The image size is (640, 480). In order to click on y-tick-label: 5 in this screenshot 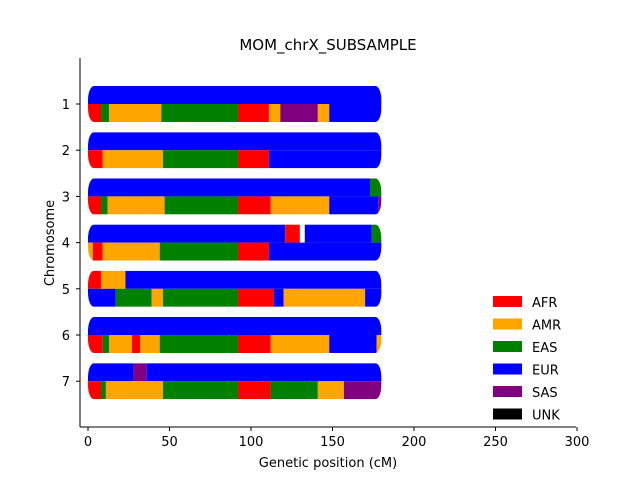, I will do `click(66, 290)`.